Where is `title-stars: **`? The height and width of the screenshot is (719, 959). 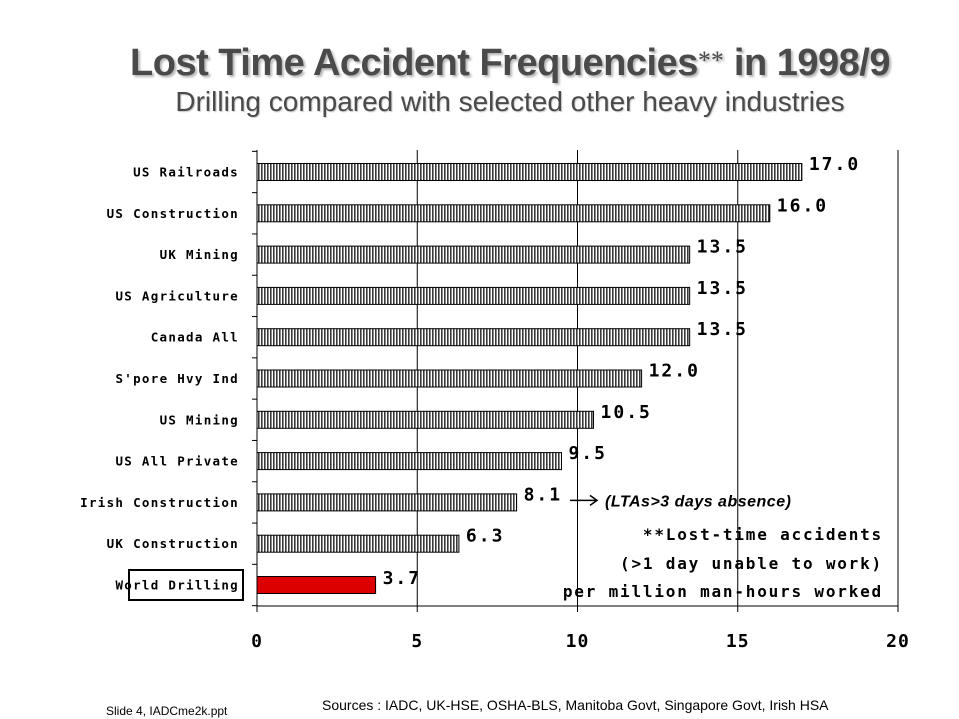
title-stars: ** is located at coordinates (710, 60).